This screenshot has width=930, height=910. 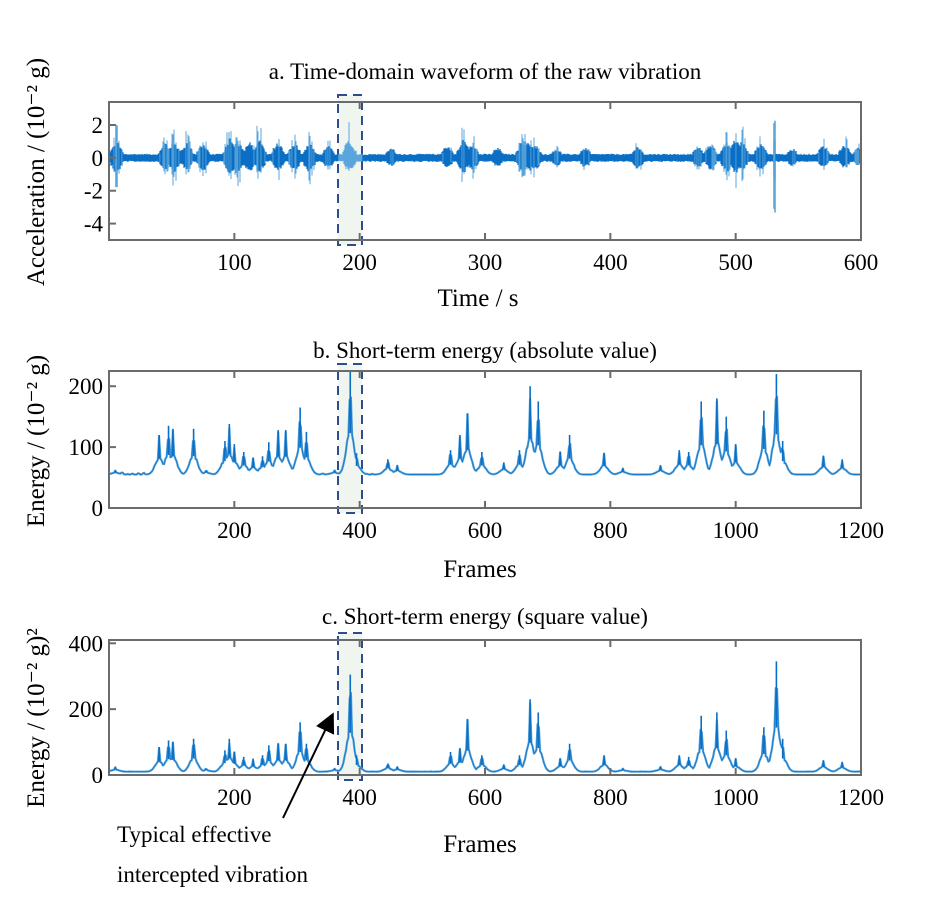 What do you see at coordinates (93, 191) in the screenshot?
I see `y-tick-label: -2` at bounding box center [93, 191].